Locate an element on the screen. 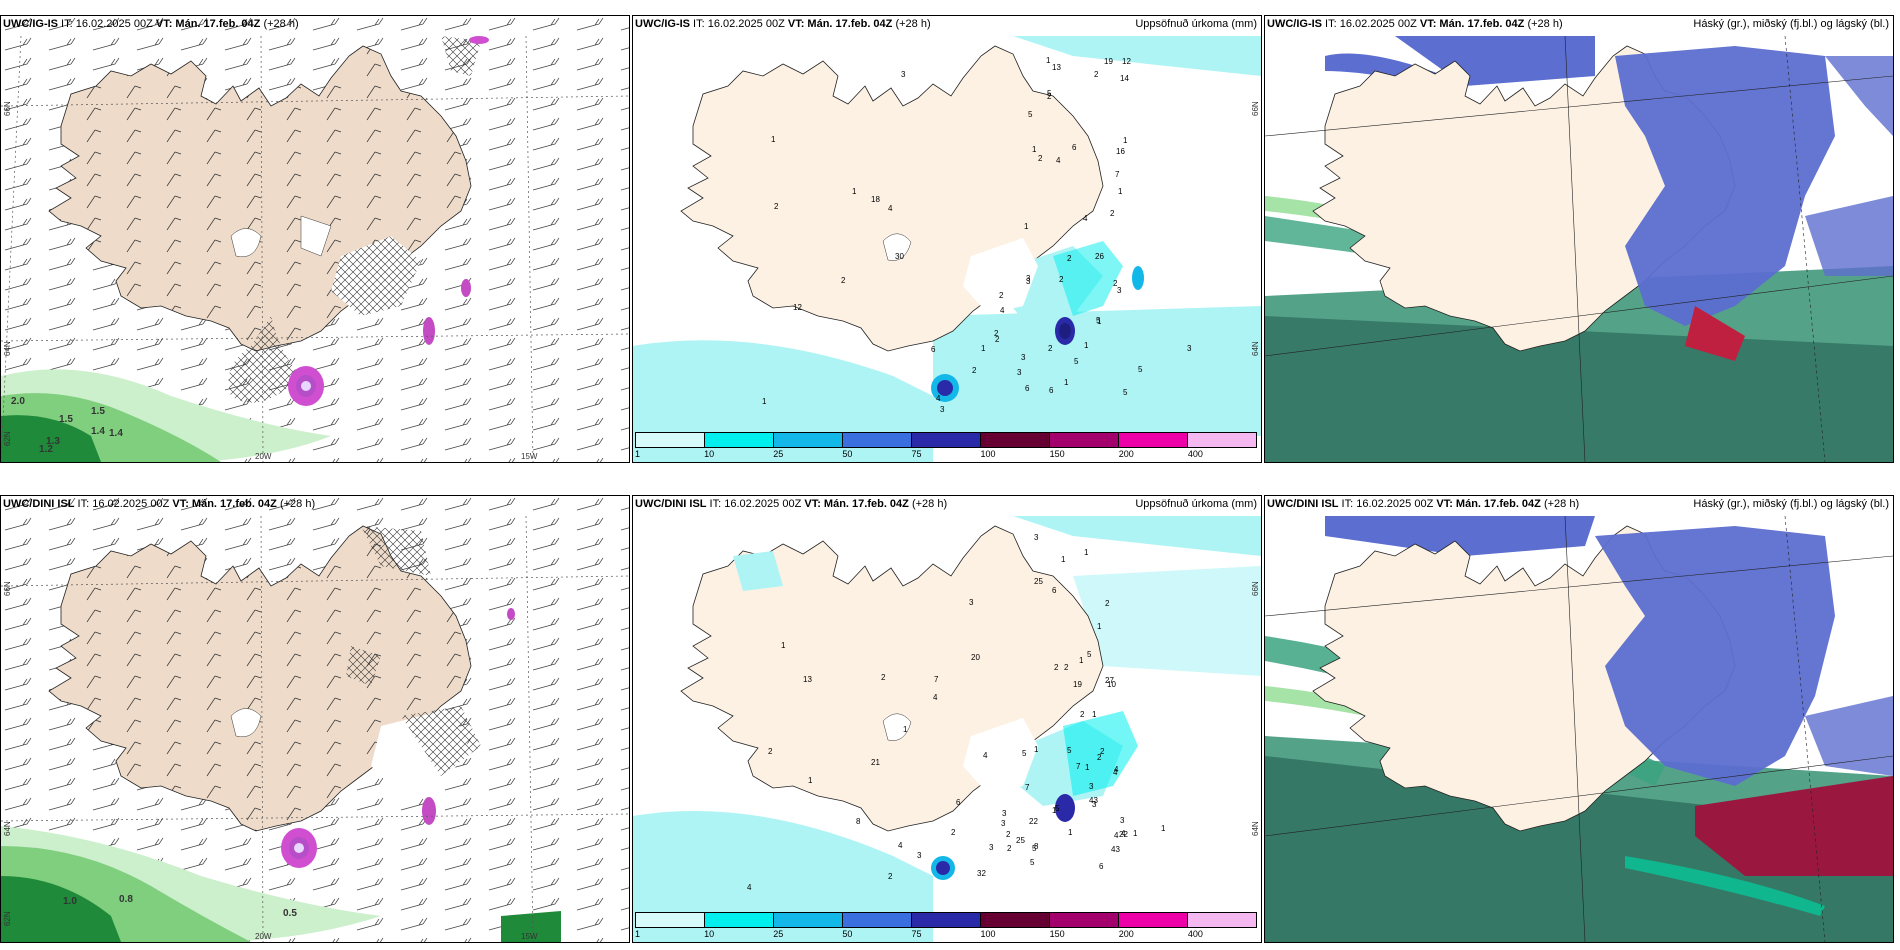  value-label: 1.5 is located at coordinates (98, 411).